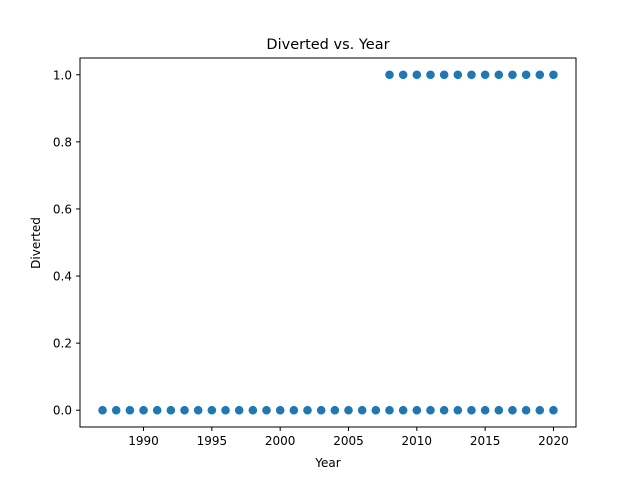  Describe the element at coordinates (485, 441) in the screenshot. I see `x-tick-label: 2015` at that location.